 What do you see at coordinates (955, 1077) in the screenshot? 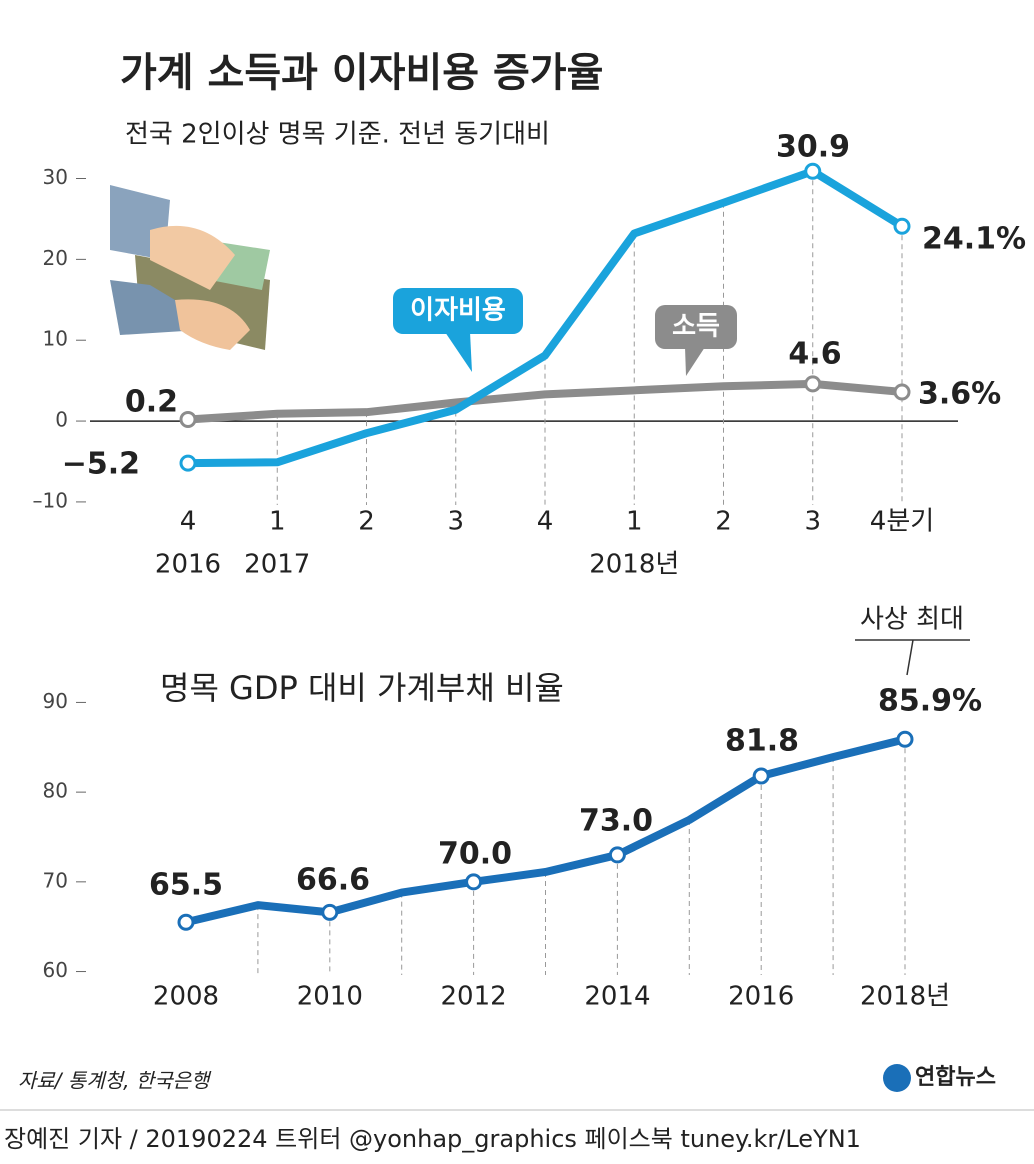
I see `logo: 연합뉴스` at bounding box center [955, 1077].